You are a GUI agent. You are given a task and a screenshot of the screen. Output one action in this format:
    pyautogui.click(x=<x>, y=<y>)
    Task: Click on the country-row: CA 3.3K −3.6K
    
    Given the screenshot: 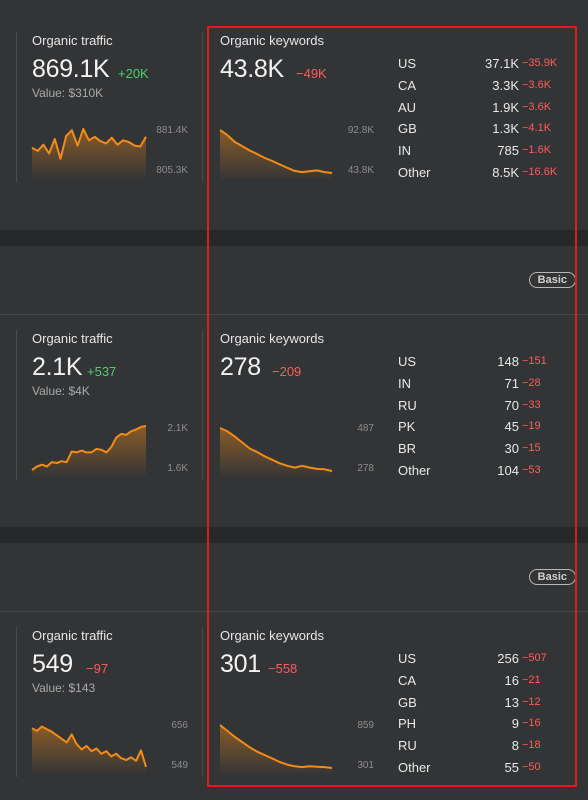 What is the action you would take?
    pyautogui.click(x=482, y=89)
    